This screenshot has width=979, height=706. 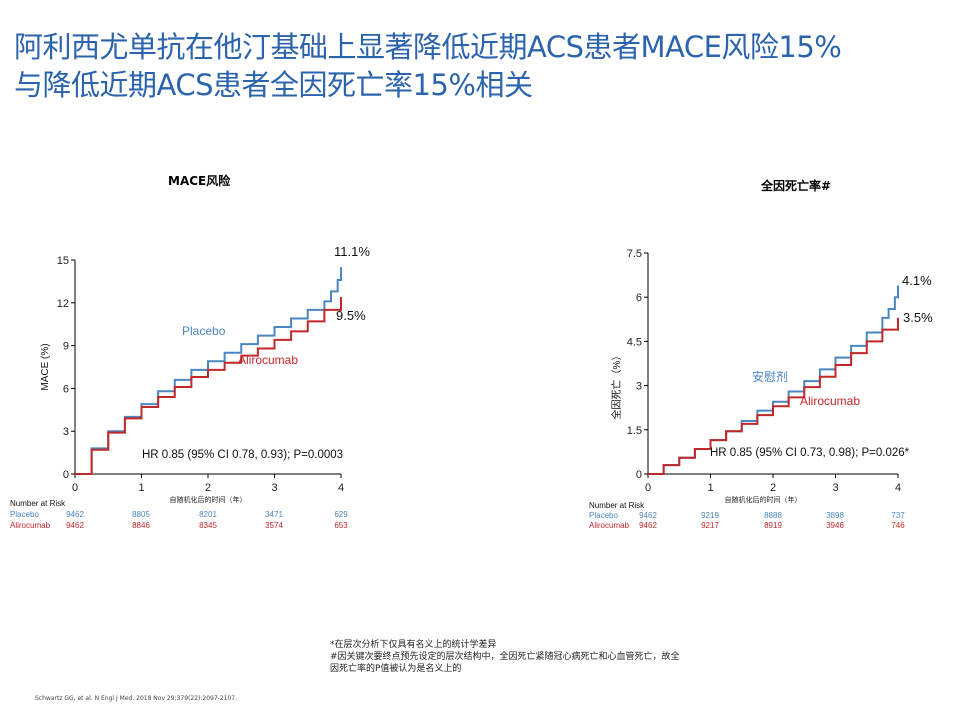 What do you see at coordinates (835, 525) in the screenshot?
I see `chart2-risk-cell: 3946` at bounding box center [835, 525].